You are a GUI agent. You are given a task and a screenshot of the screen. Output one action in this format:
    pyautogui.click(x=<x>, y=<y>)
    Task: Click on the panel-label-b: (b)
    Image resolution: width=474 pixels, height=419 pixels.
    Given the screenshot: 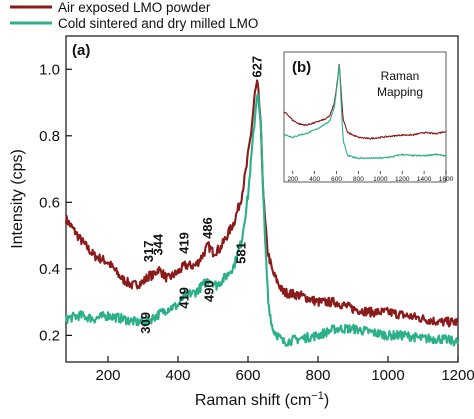 What is the action you would take?
    pyautogui.click(x=301, y=67)
    